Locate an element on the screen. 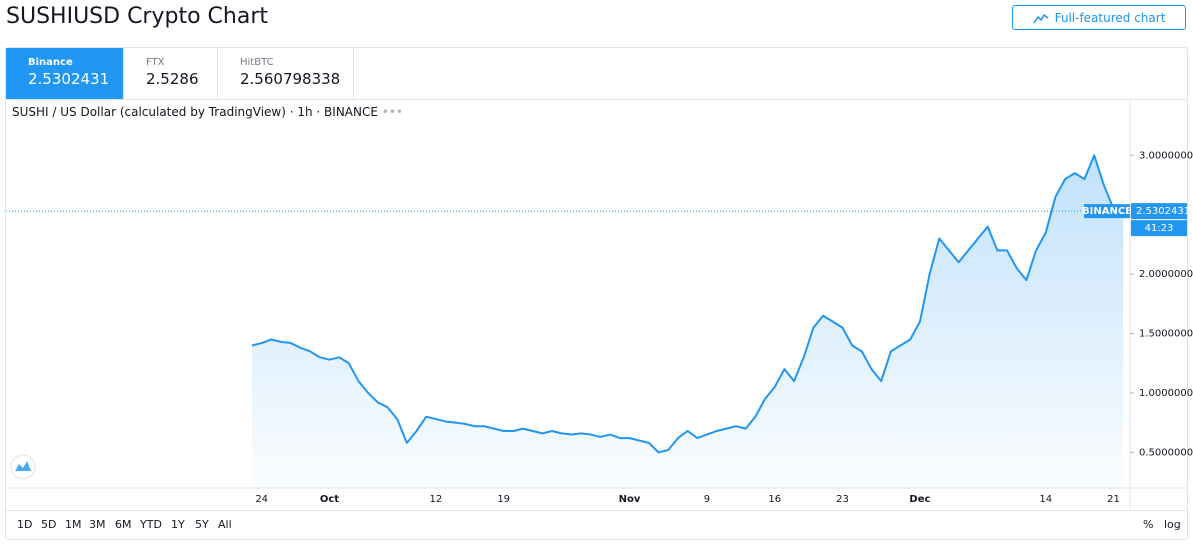 This screenshot has width=1193, height=544. range-button: 5D is located at coordinates (49, 524).